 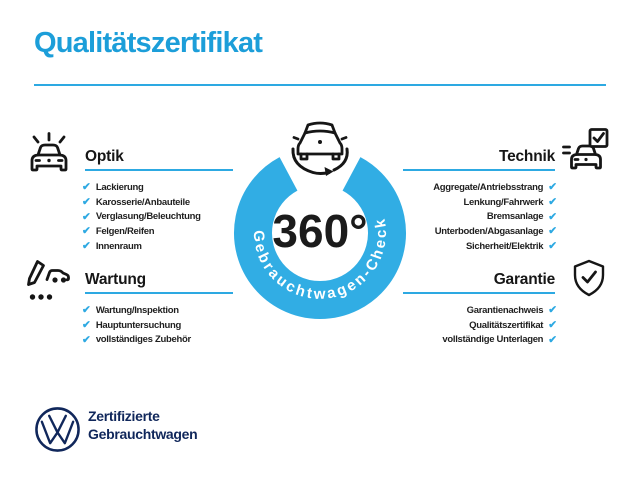 I want to click on section-title-wartung: Wartung, so click(x=115, y=279).